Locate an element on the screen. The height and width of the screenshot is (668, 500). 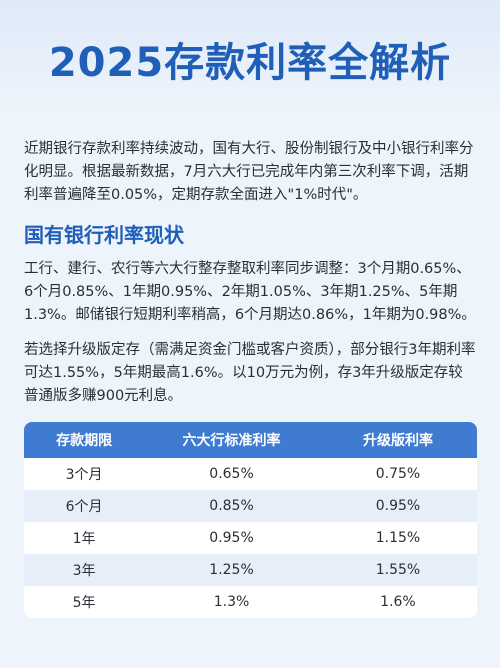
table-header-row: 存款期限 六大行标准利率 升级版利率 is located at coordinates (250, 440).